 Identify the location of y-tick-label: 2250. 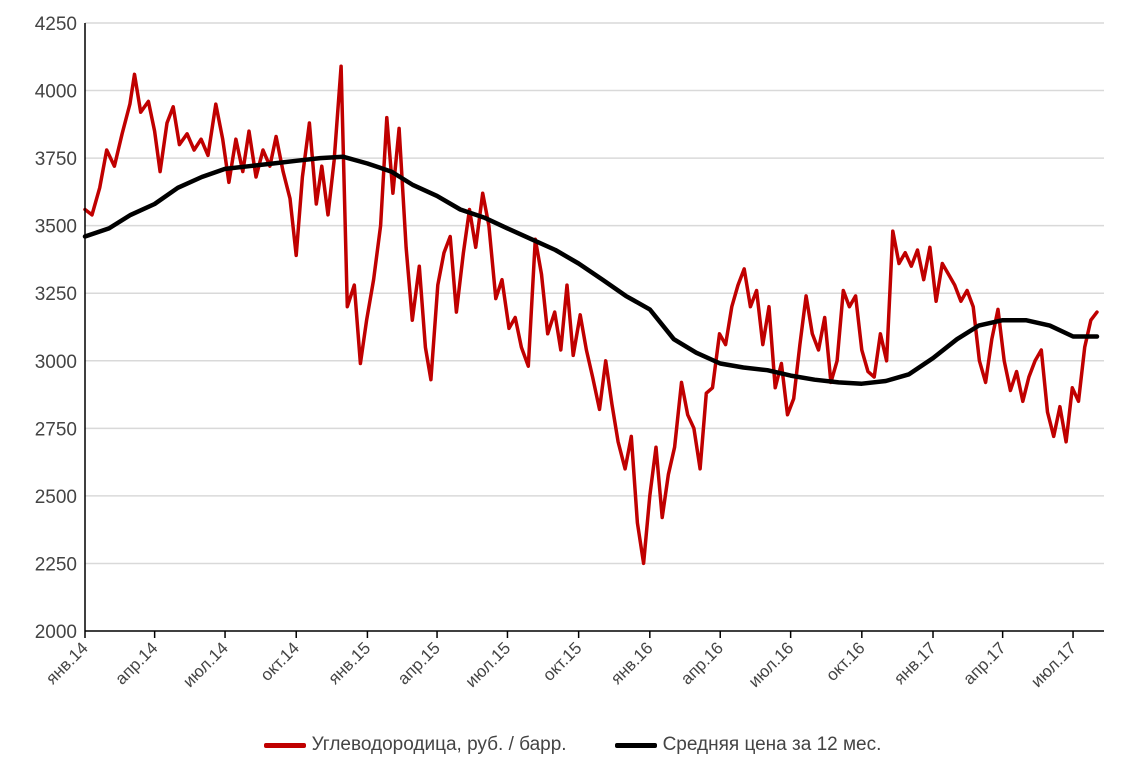
(56, 564).